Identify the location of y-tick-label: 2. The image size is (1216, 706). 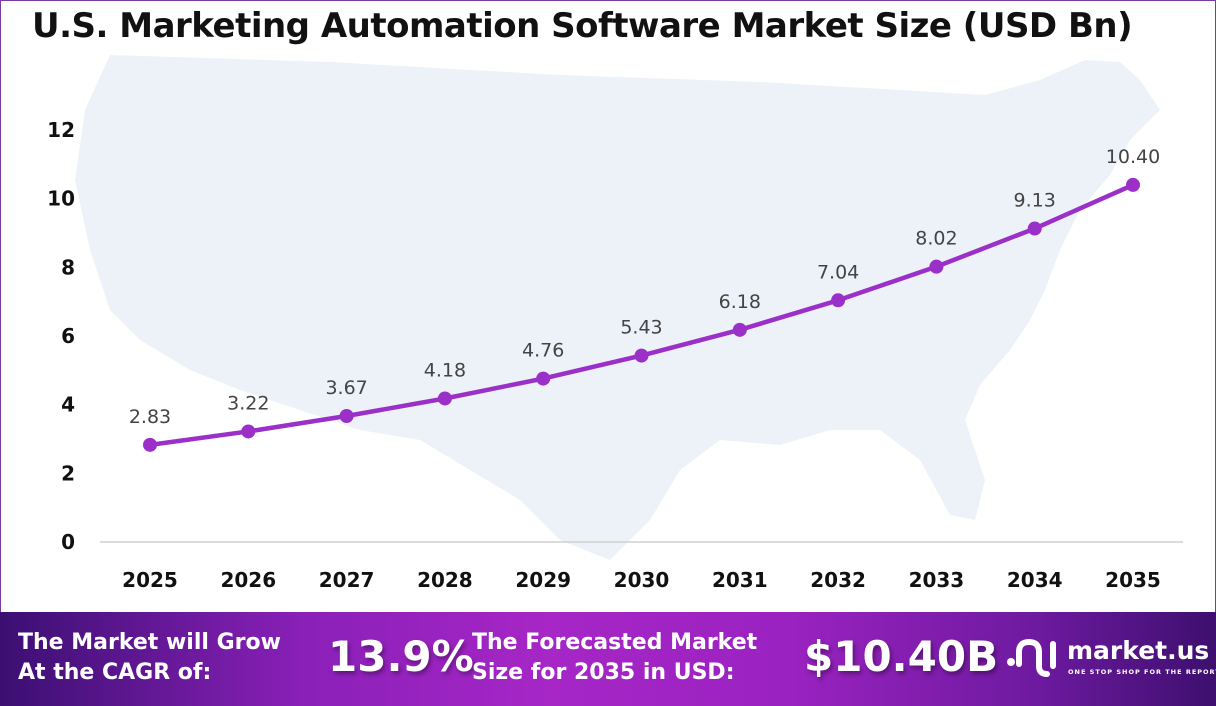
(68, 473).